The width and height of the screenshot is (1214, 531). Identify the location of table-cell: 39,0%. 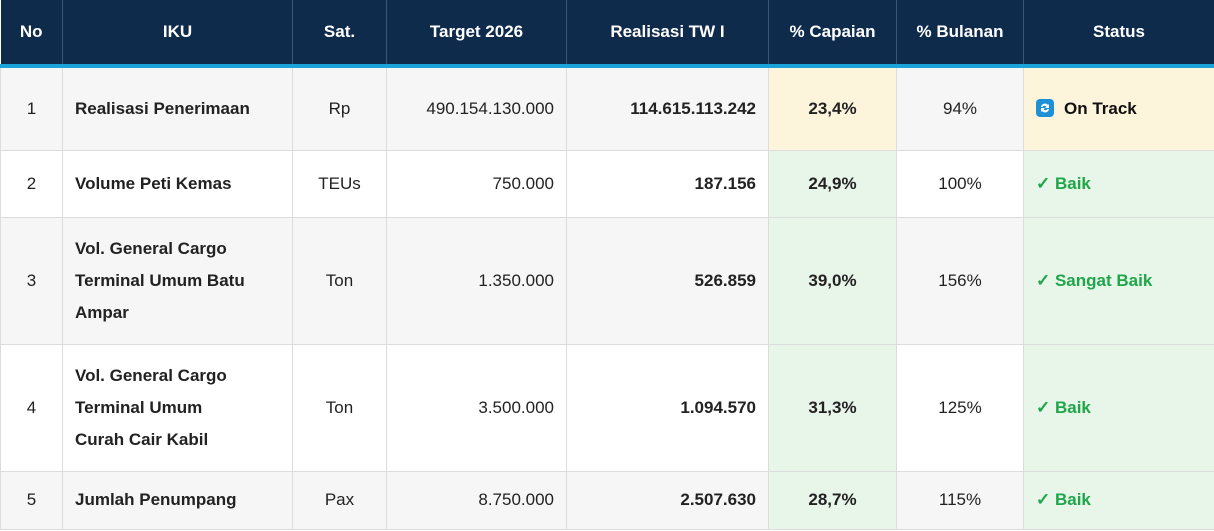
(832, 280).